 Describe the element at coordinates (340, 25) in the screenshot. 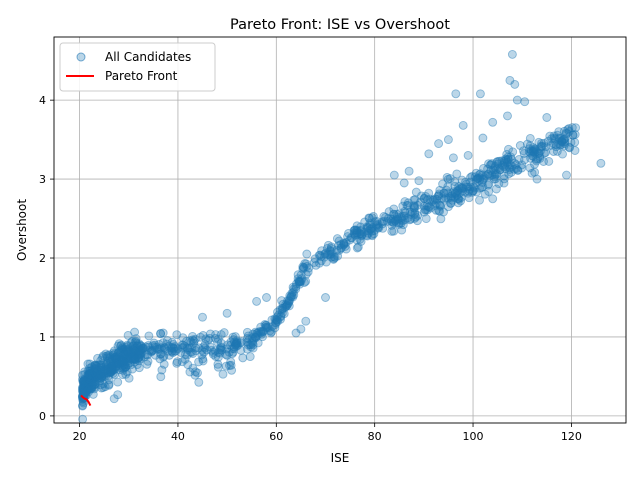

I see `chart-title: Pareto Front: ISE vs Overshoot` at that location.